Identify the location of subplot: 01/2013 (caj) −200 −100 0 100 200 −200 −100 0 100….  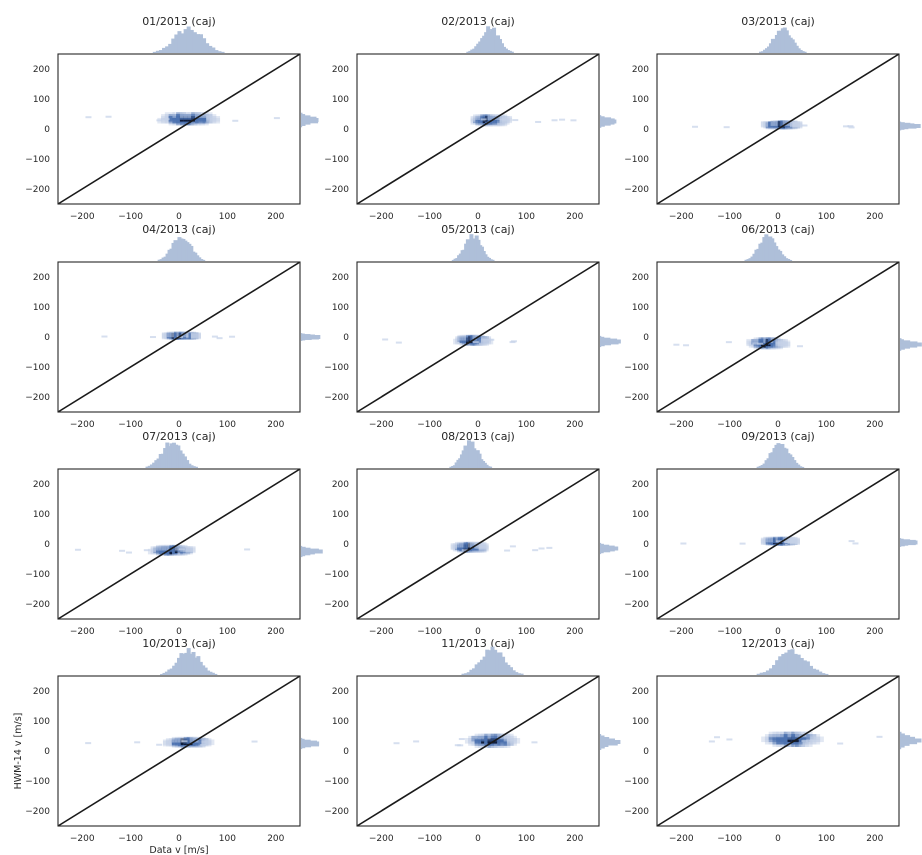
(172, 118).